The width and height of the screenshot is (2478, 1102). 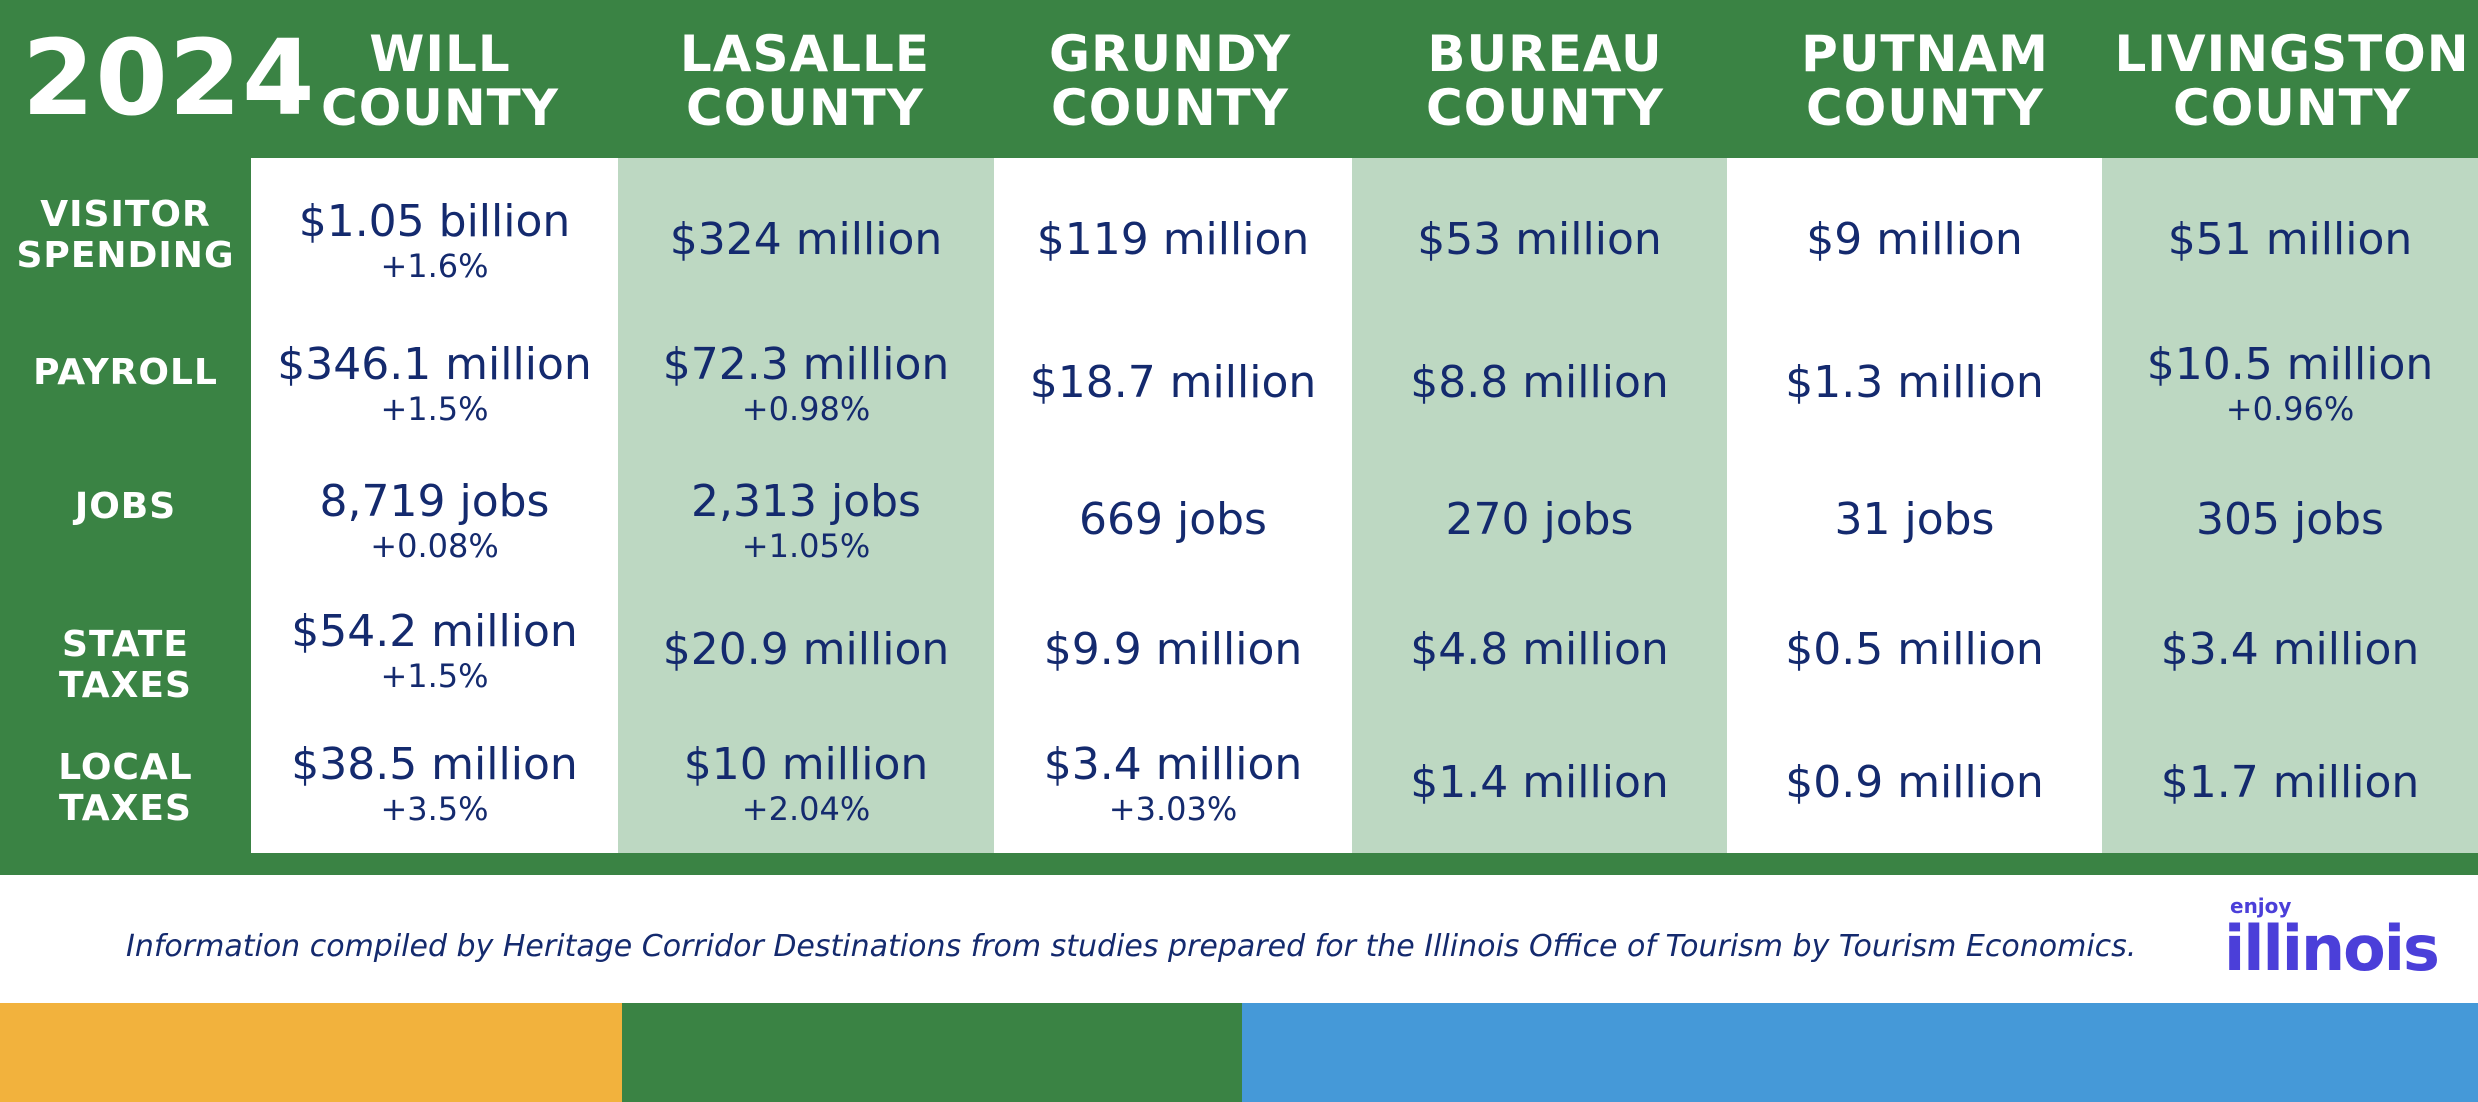 I want to click on cell-value: $9 million, so click(x=1914, y=239).